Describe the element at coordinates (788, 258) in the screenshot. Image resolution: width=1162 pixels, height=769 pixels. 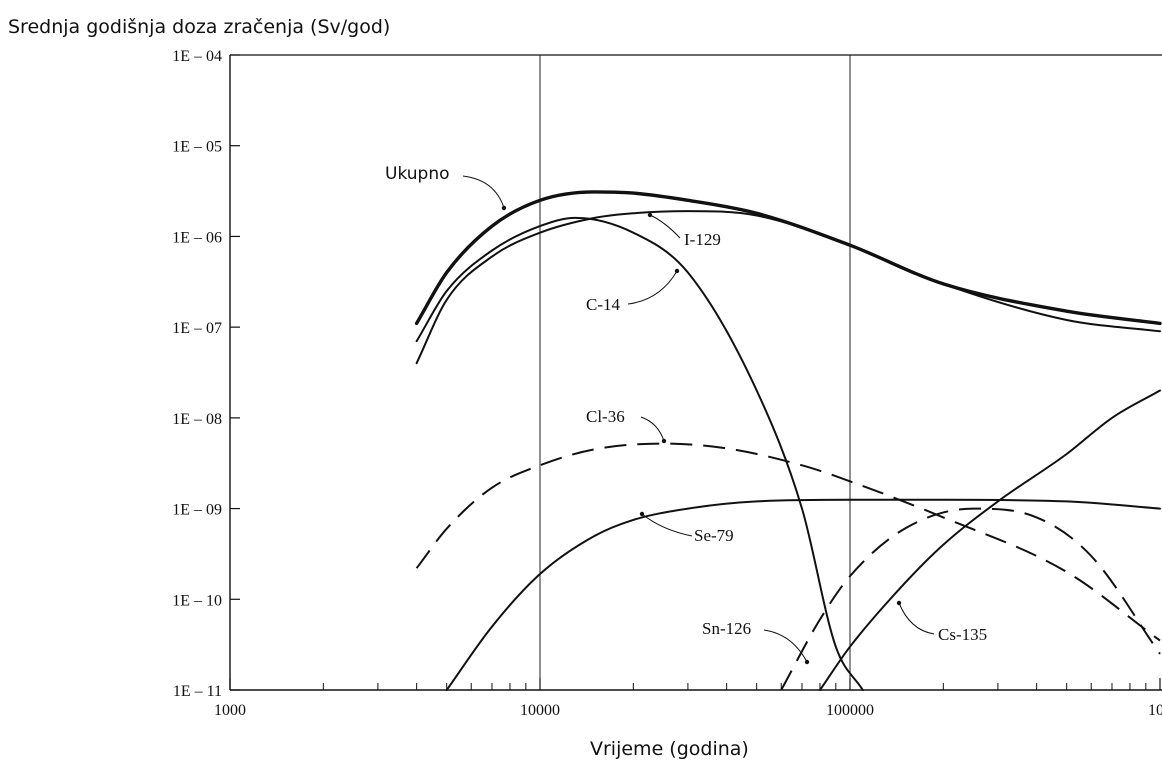
I see `series-ukupno-line` at that location.